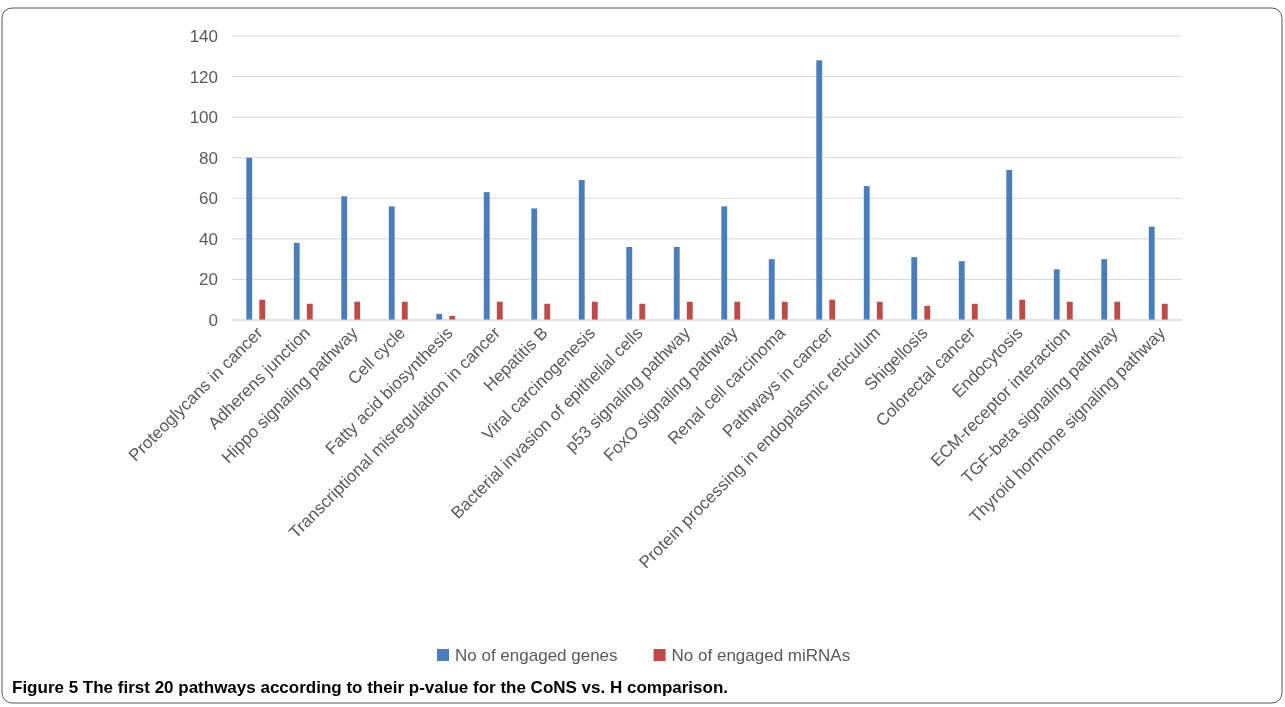 This screenshot has width=1285, height=707. What do you see at coordinates (208, 199) in the screenshot?
I see `y-tick-label: 60` at bounding box center [208, 199].